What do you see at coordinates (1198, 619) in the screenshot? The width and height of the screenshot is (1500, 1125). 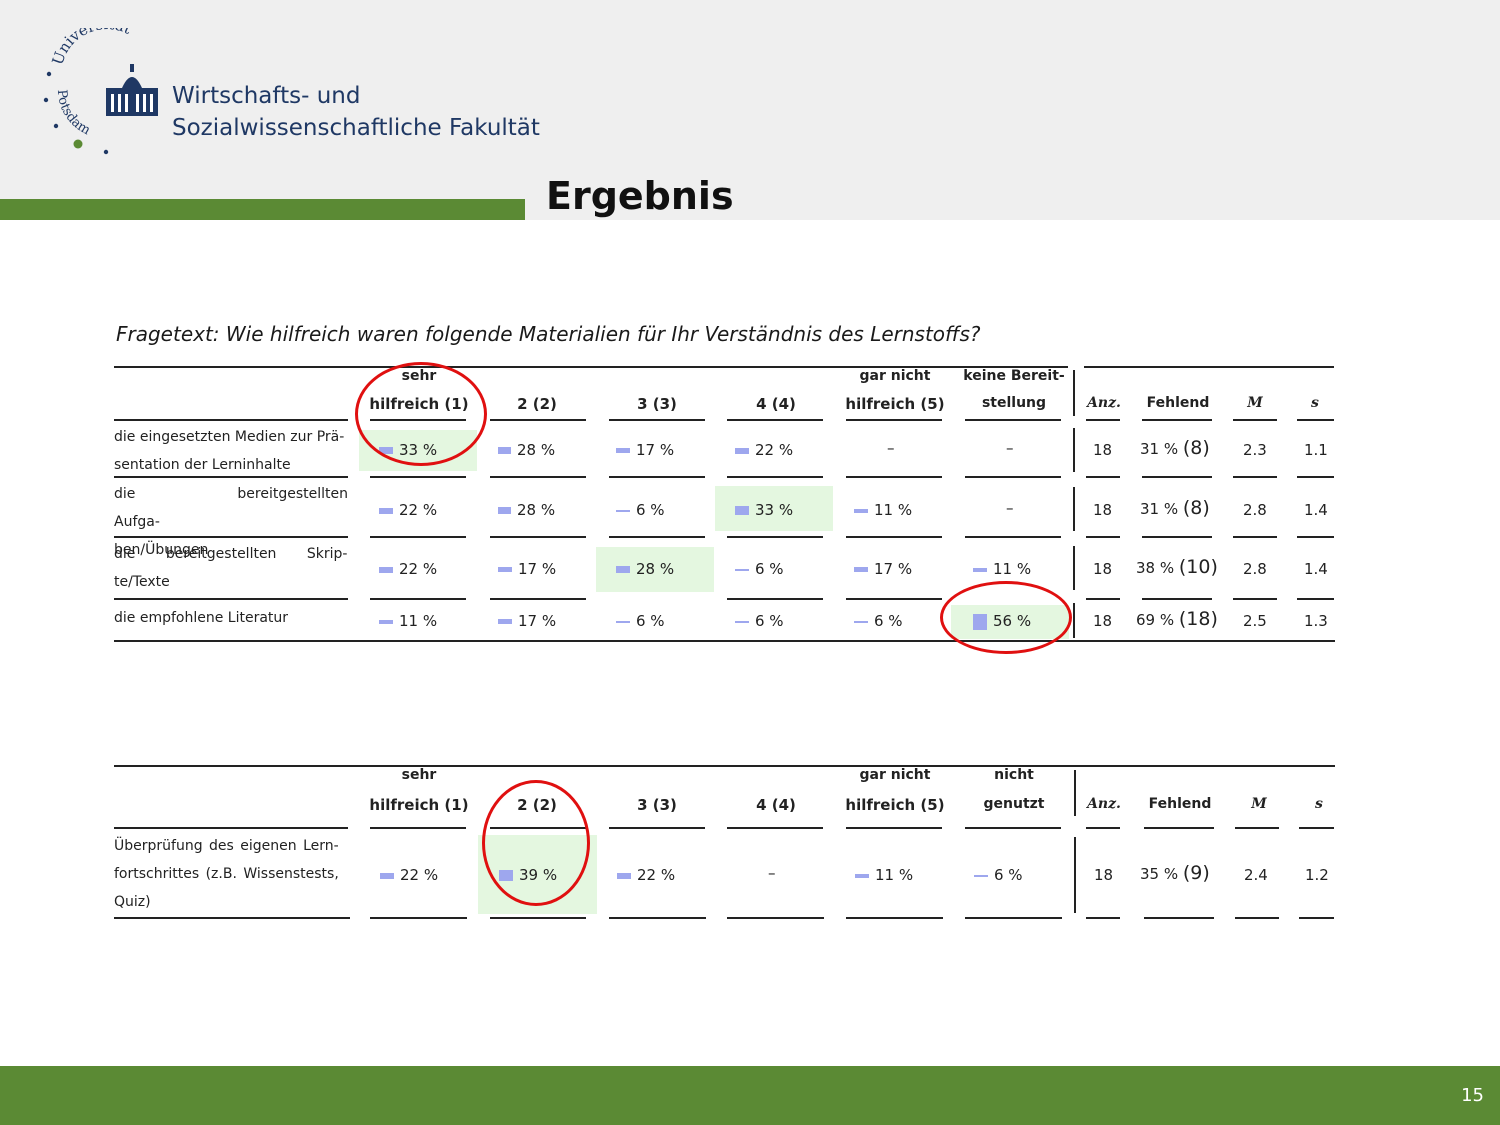 I see `fehlend-count: (18)` at bounding box center [1198, 619].